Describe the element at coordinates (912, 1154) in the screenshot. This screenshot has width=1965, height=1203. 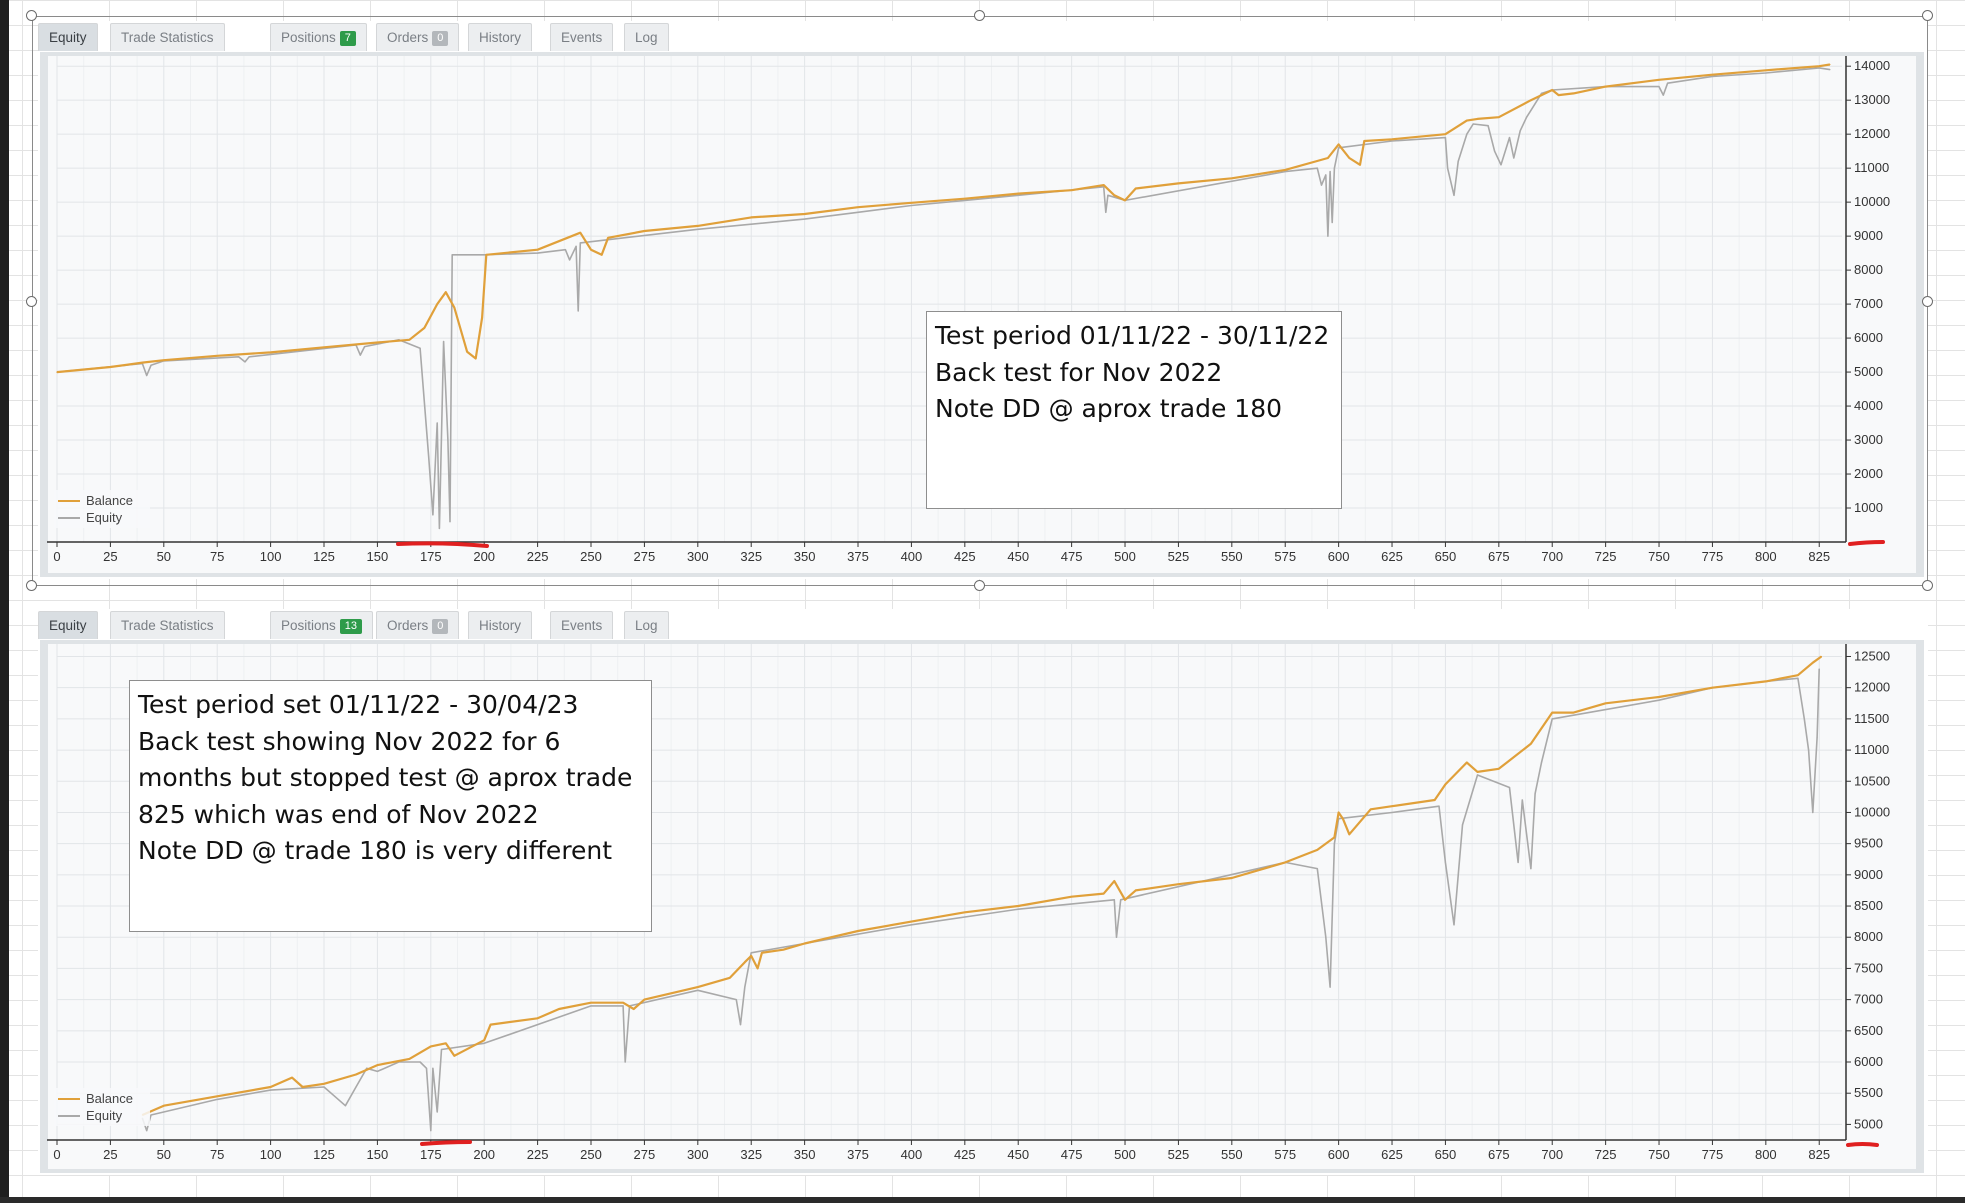
I see `x-tick-label: 400` at that location.